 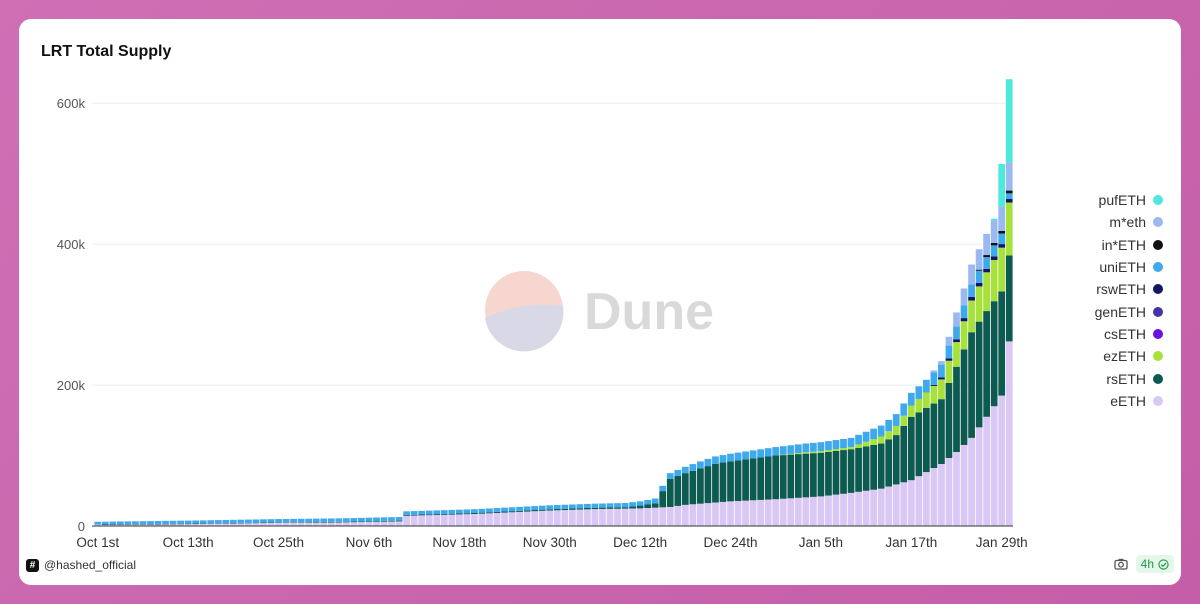 What do you see at coordinates (1098, 267) in the screenshot?
I see `legend-item-uniETH: uniETH` at bounding box center [1098, 267].